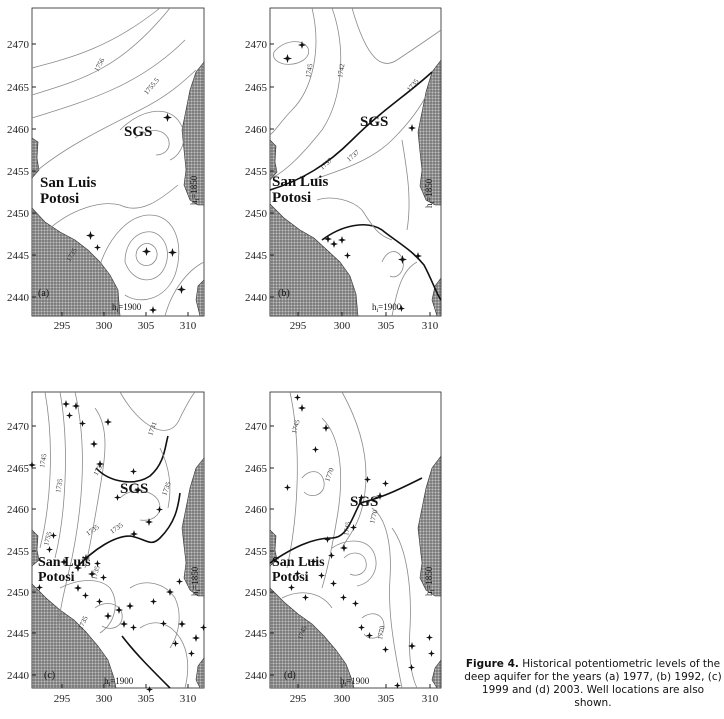 Image resolution: width=724 pixels, height=719 pixels. What do you see at coordinates (49, 675) in the screenshot?
I see `panel-letter: (c)` at bounding box center [49, 675].